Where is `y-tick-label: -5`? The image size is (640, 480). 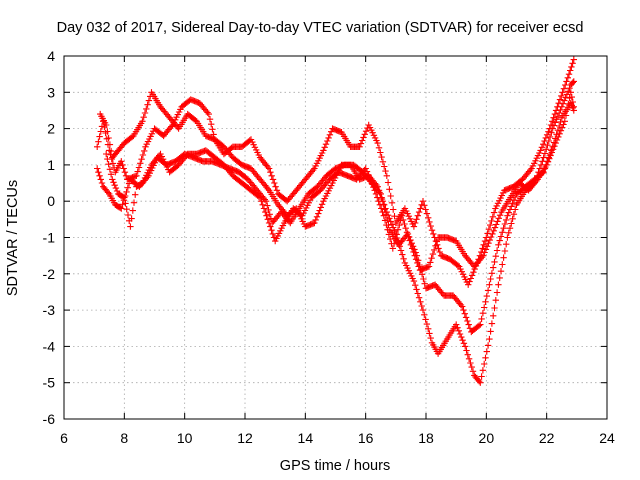
y-tick-label: -5 is located at coordinates (49, 383).